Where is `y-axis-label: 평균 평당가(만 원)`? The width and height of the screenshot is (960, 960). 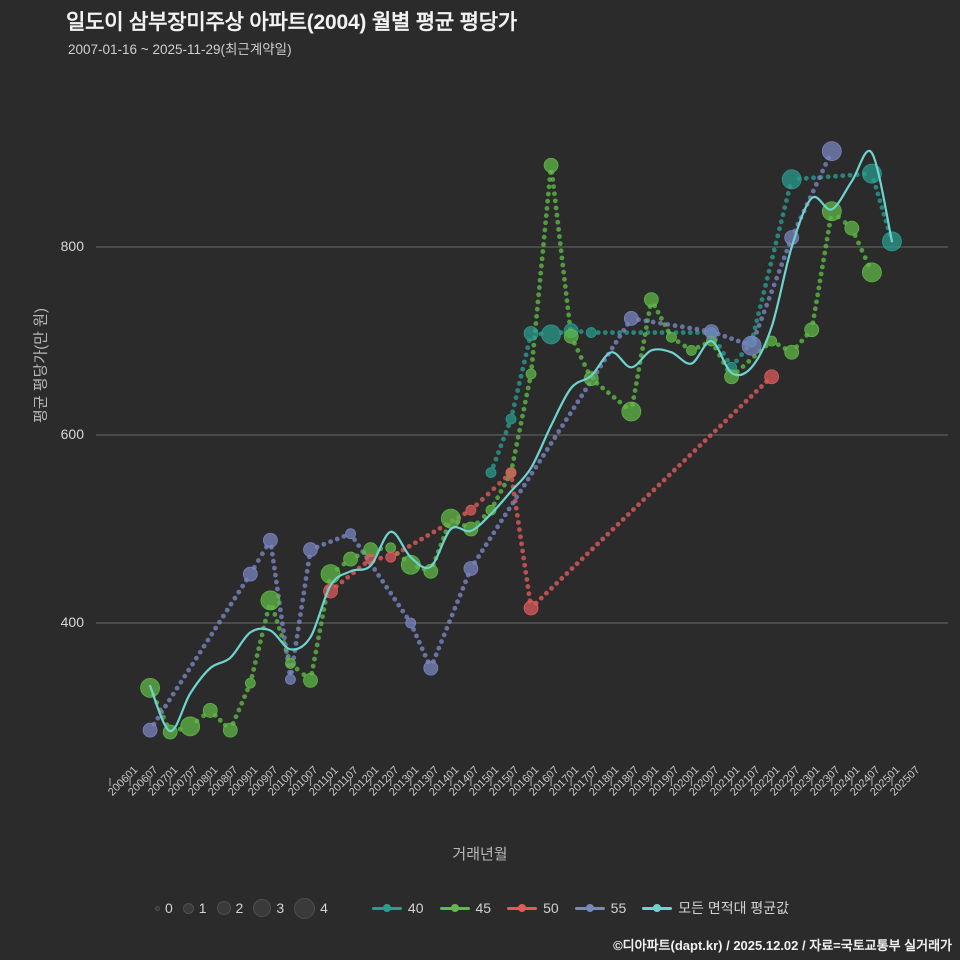
y-axis-label: 평균 평당가(만 원) is located at coordinates (41, 365).